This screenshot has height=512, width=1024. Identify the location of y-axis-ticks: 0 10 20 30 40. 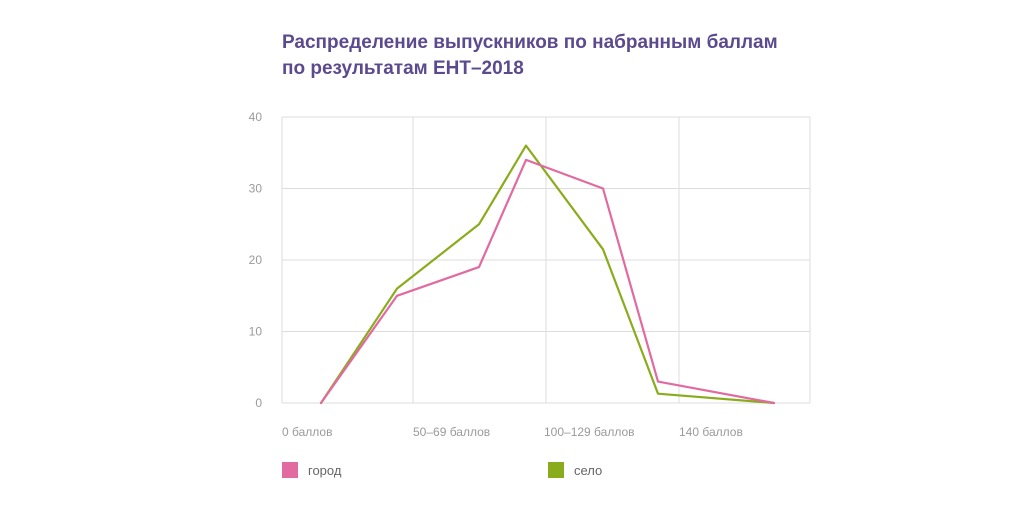
(256, 260).